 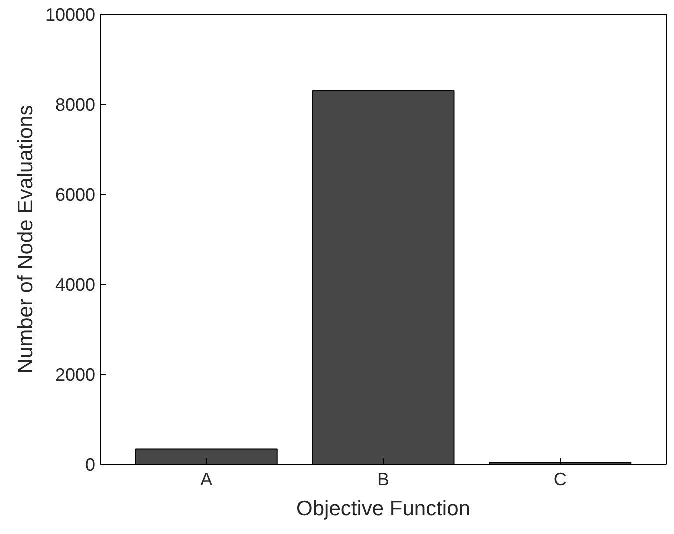 I want to click on y-tick-label: 10000, so click(x=70, y=15).